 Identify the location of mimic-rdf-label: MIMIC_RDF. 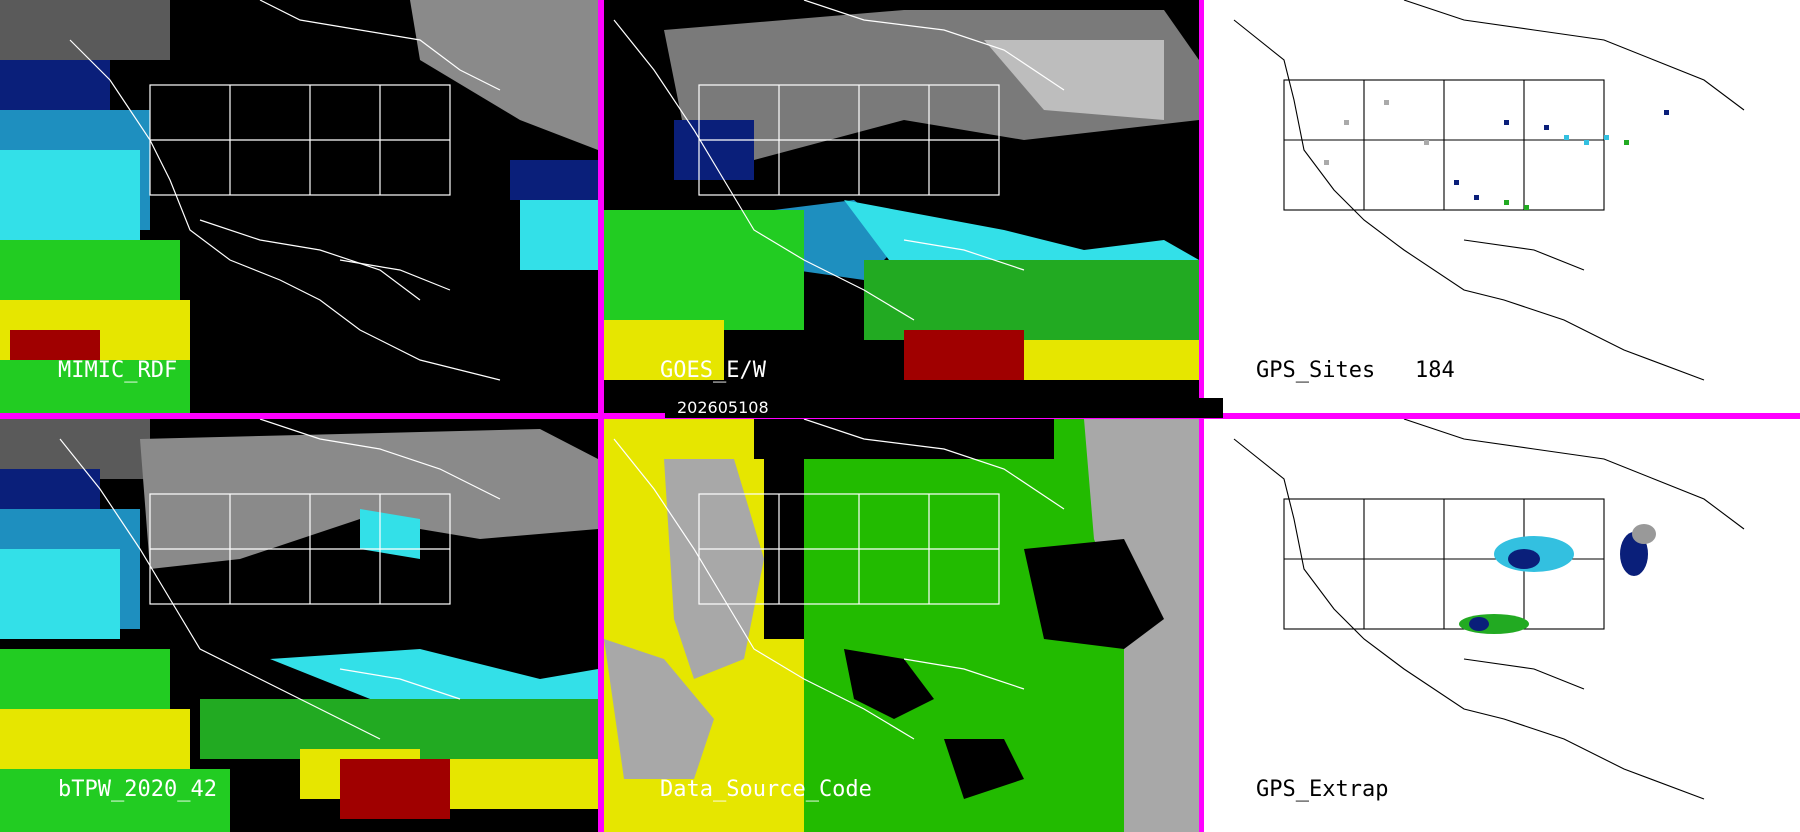
(118, 370).